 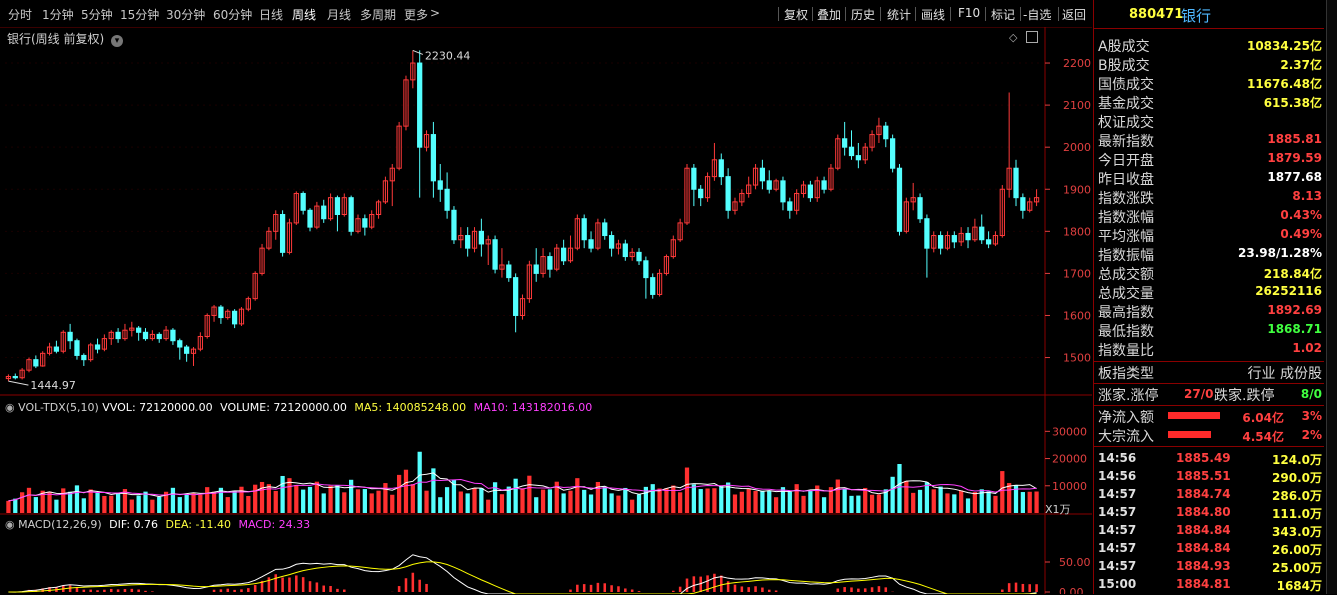 What do you see at coordinates (1126, 161) in the screenshot?
I see `quote-row-label: 今日开盘` at bounding box center [1126, 161].